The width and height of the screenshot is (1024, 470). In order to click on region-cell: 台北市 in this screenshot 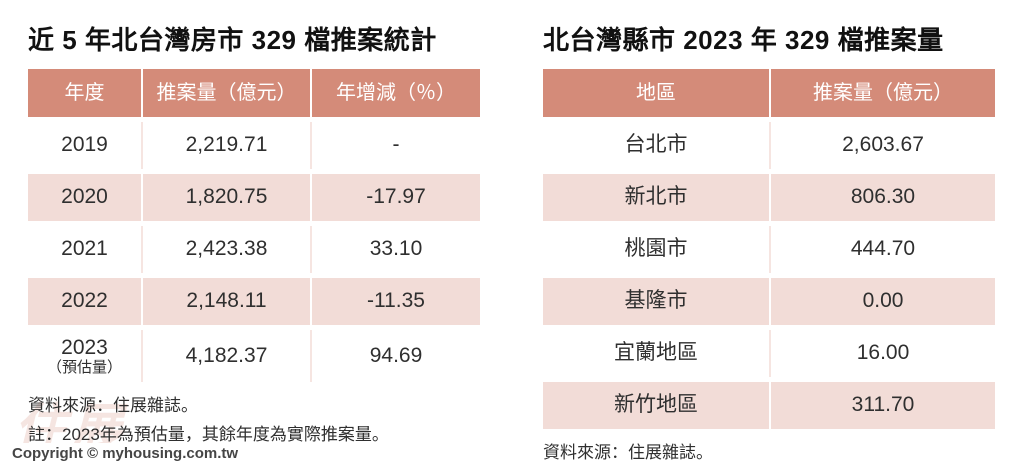, I will do `click(656, 145)`.